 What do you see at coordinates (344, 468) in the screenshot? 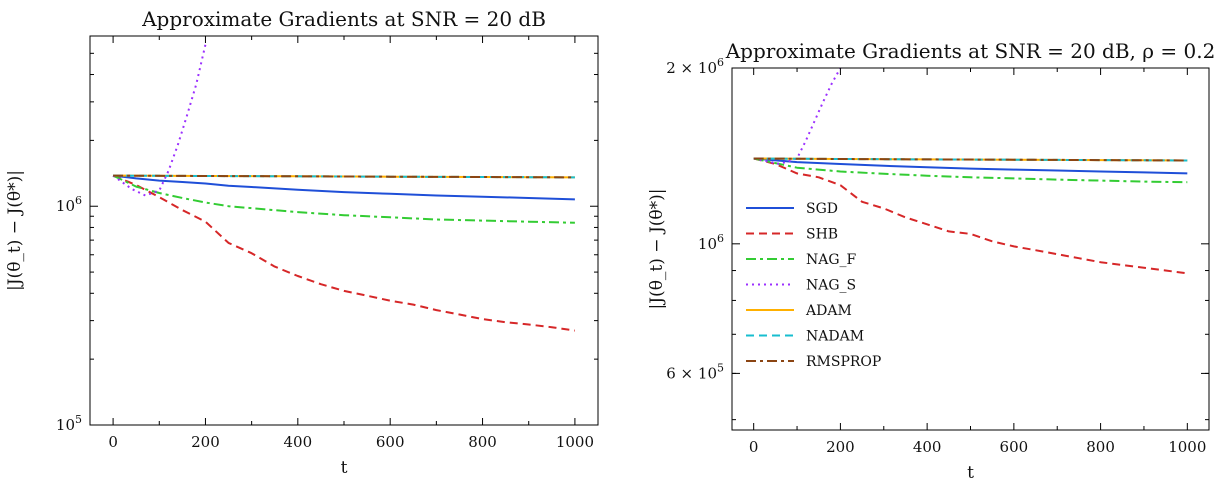
I see `chart1-xlabel: t` at bounding box center [344, 468].